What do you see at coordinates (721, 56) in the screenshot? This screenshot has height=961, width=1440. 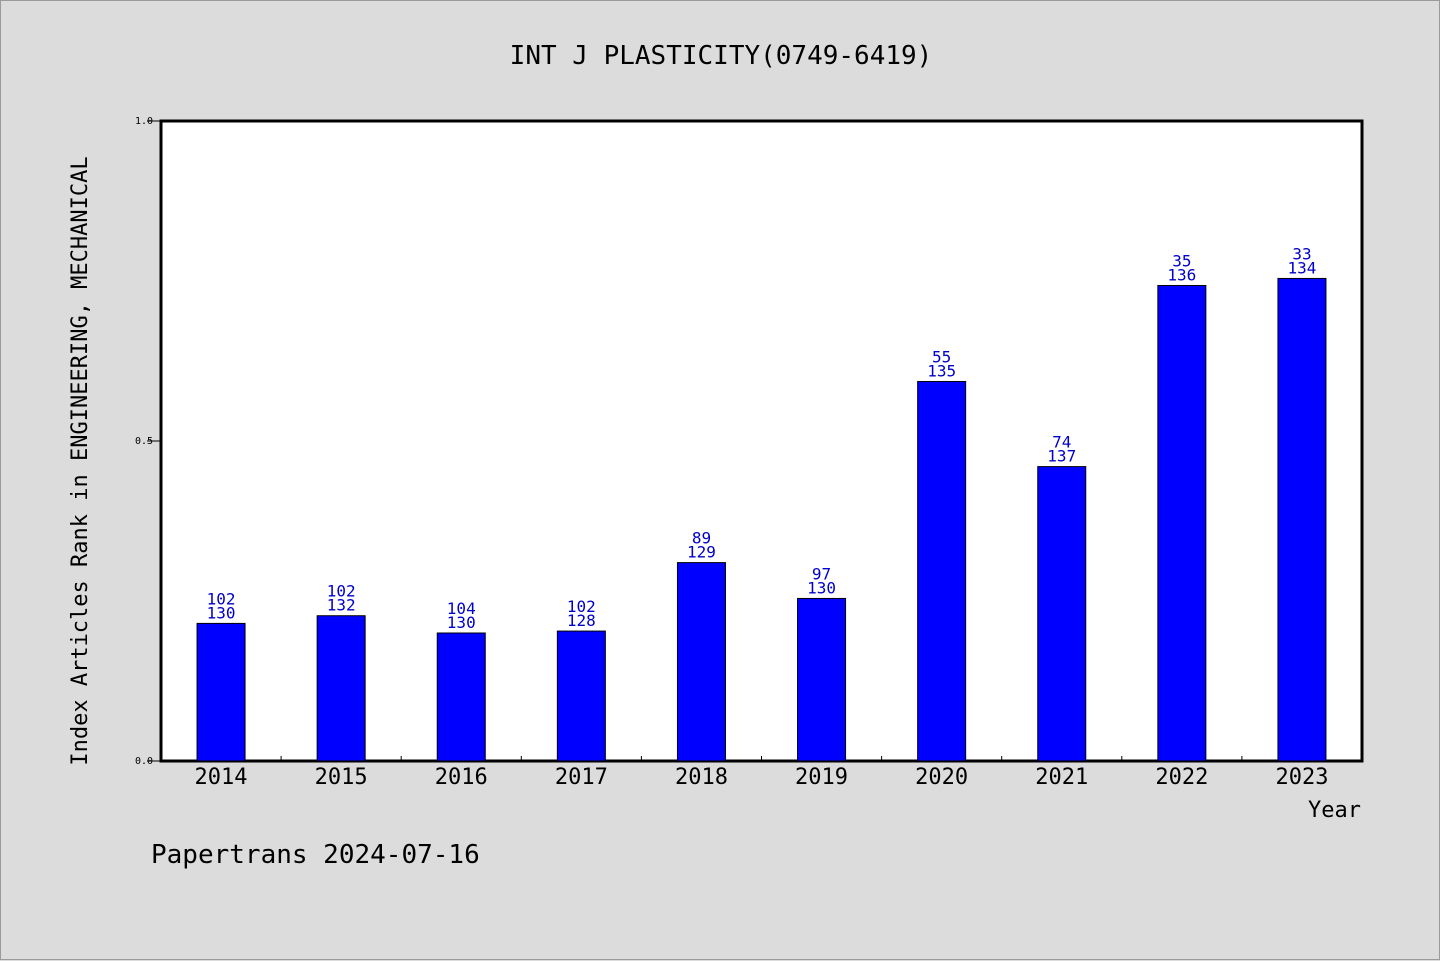 I see `chart-title: INT J PLASTICITY(0749-6419)` at bounding box center [721, 56].